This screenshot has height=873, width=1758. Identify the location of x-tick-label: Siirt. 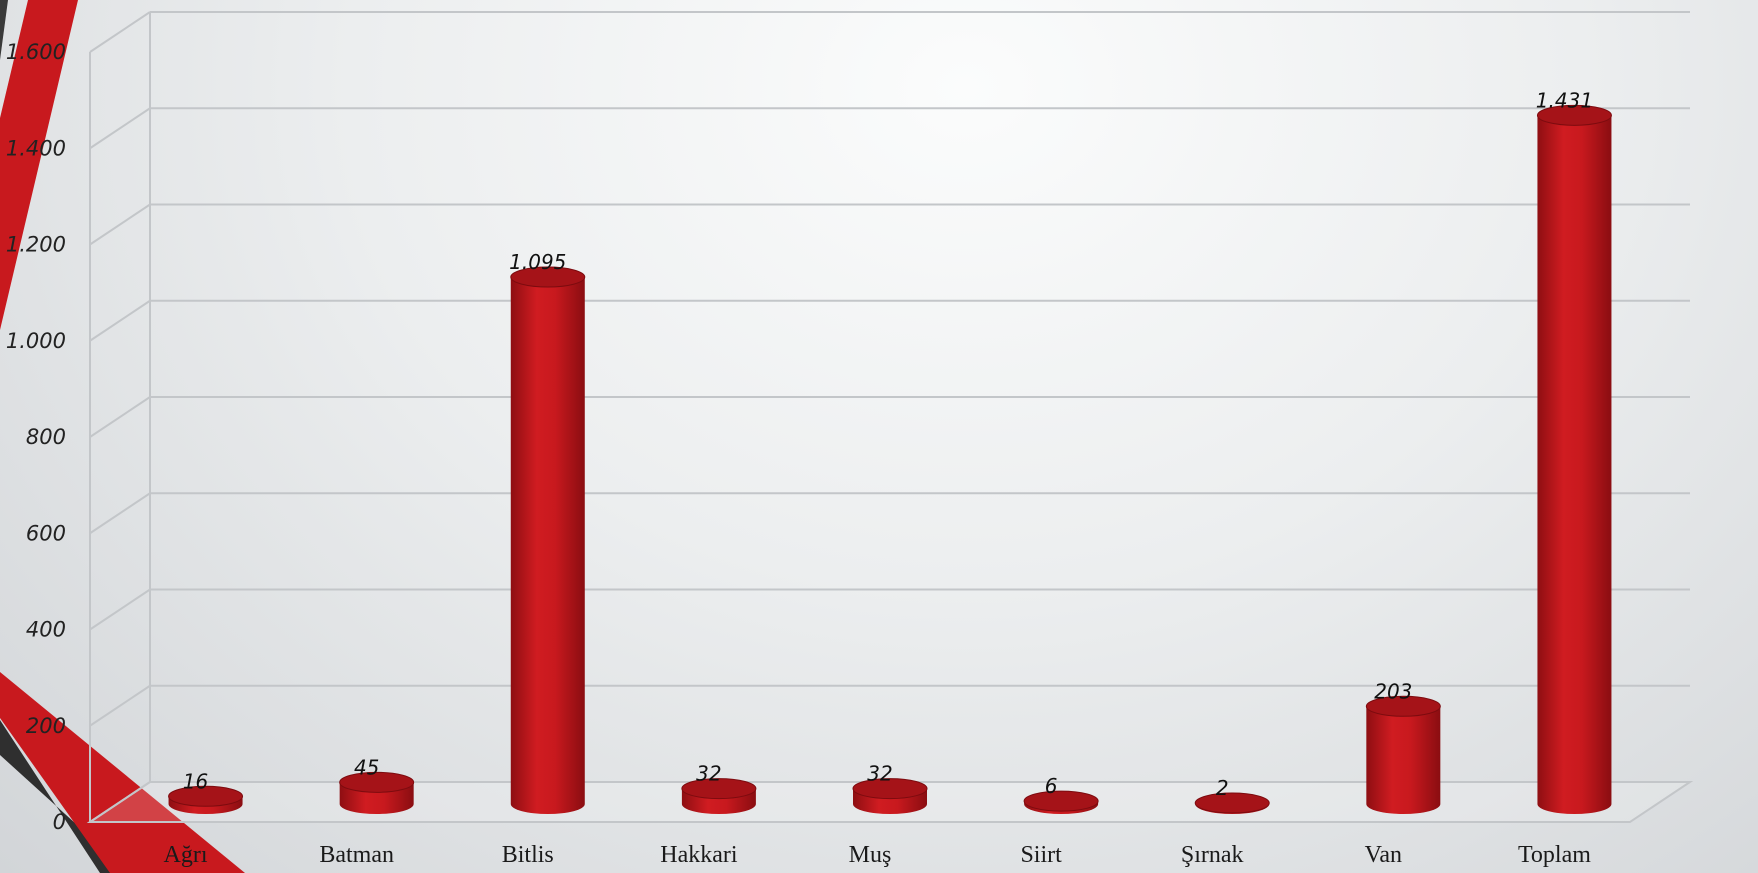
(1041, 855).